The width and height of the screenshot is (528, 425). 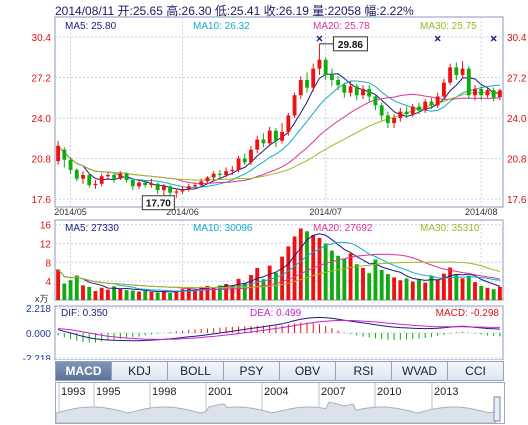 What do you see at coordinates (251, 371) in the screenshot?
I see `tab-psy: PSY` at bounding box center [251, 371].